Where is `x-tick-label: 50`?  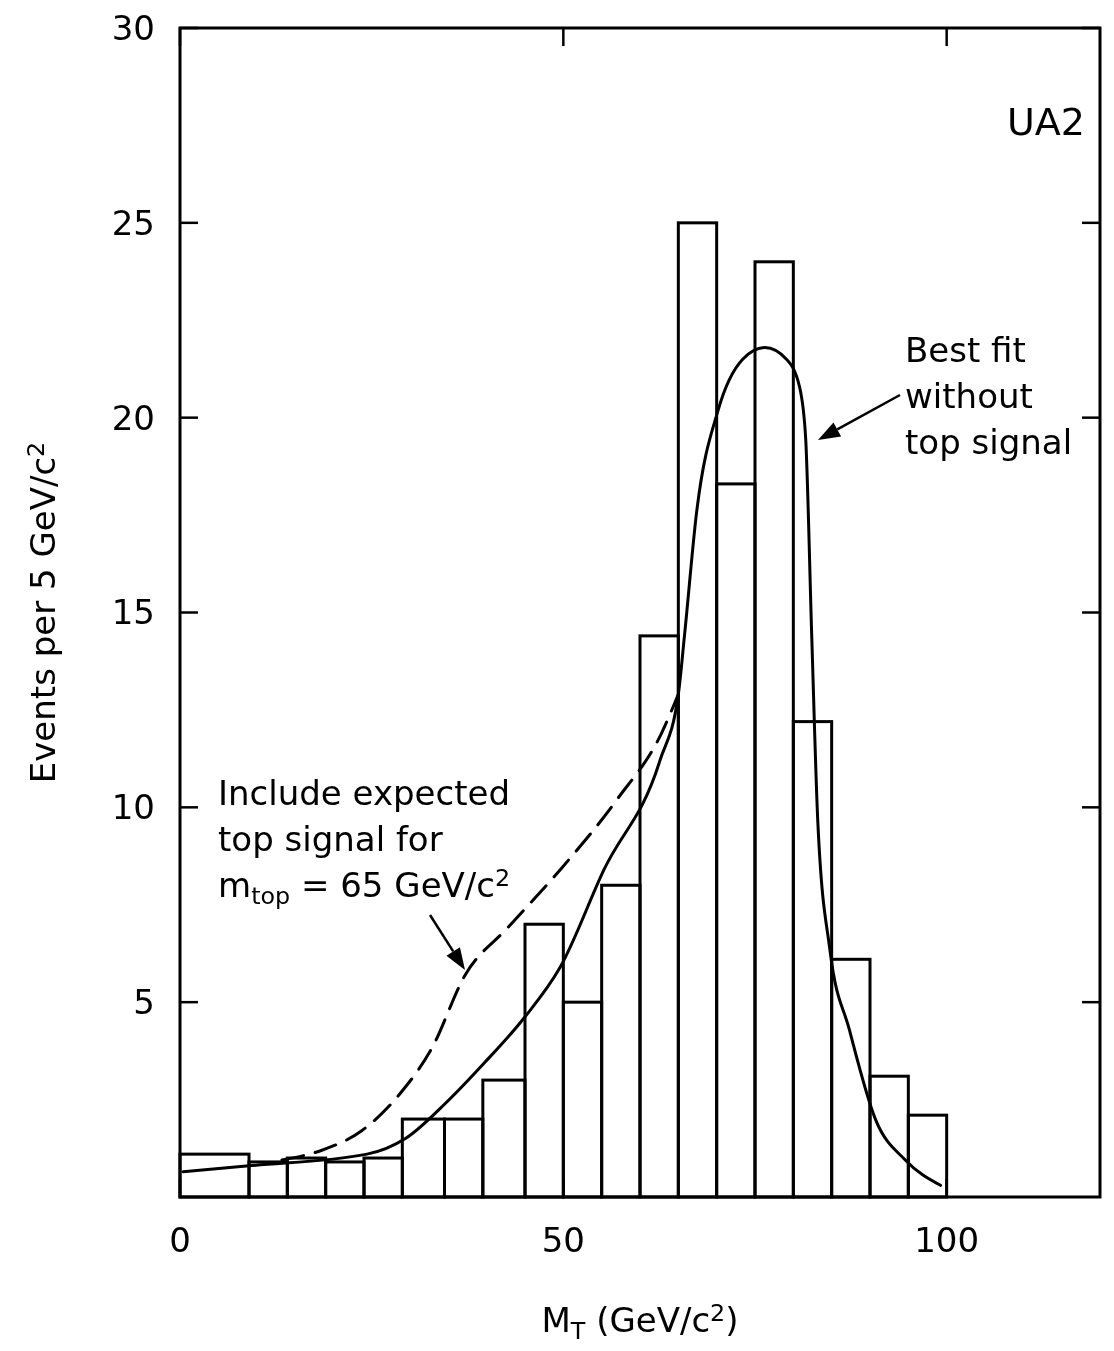 x-tick-label: 50 is located at coordinates (563, 1240).